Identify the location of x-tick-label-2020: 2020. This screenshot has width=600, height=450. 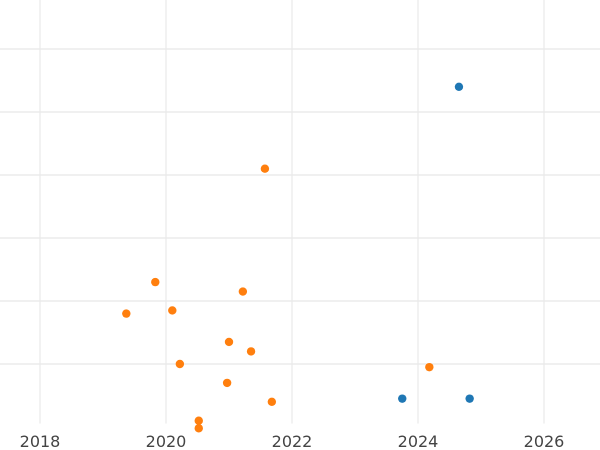
(166, 441).